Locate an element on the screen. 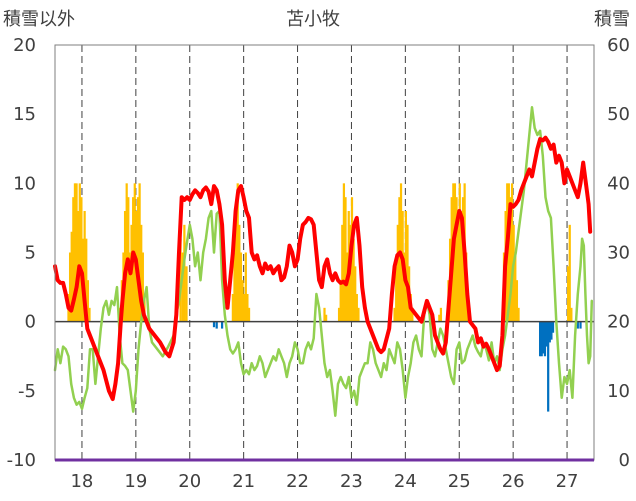 The width and height of the screenshot is (636, 501). left-tick-label: -10 is located at coordinates (21, 460).